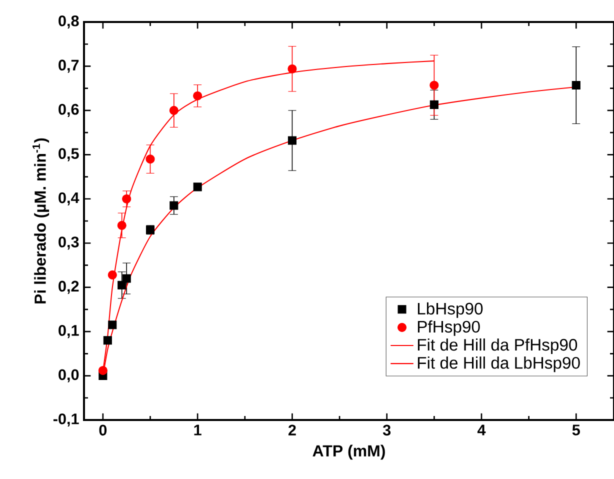 Image resolution: width=614 pixels, height=479 pixels. What do you see at coordinates (498, 346) in the screenshot?
I see `legend-label: Fit de Hill da PfHsp90` at bounding box center [498, 346].